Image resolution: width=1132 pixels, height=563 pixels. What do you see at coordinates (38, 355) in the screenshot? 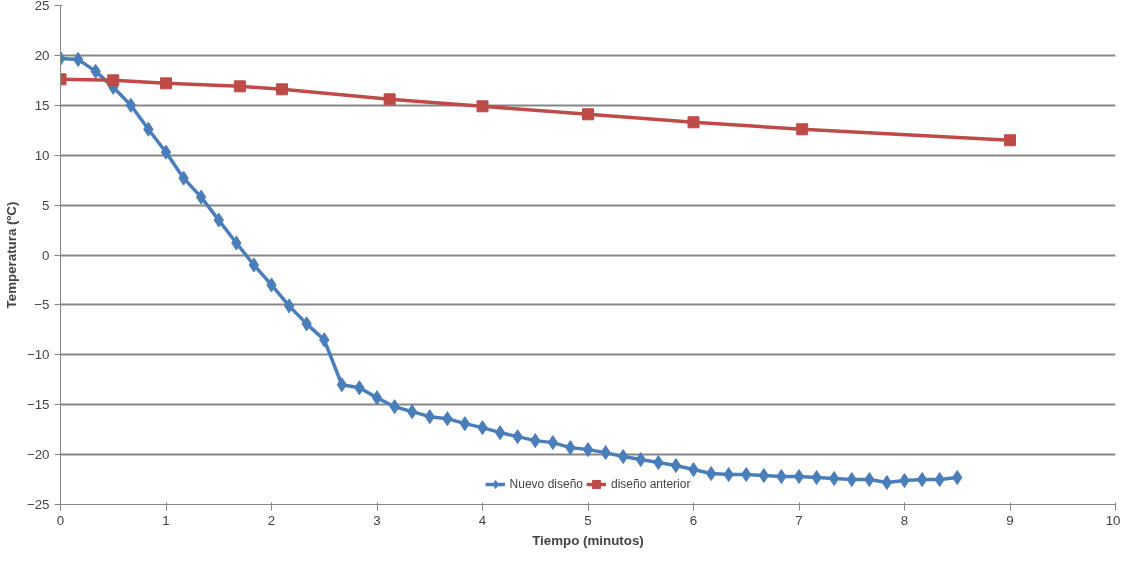
I see `y-tick-label: −10` at bounding box center [38, 355].